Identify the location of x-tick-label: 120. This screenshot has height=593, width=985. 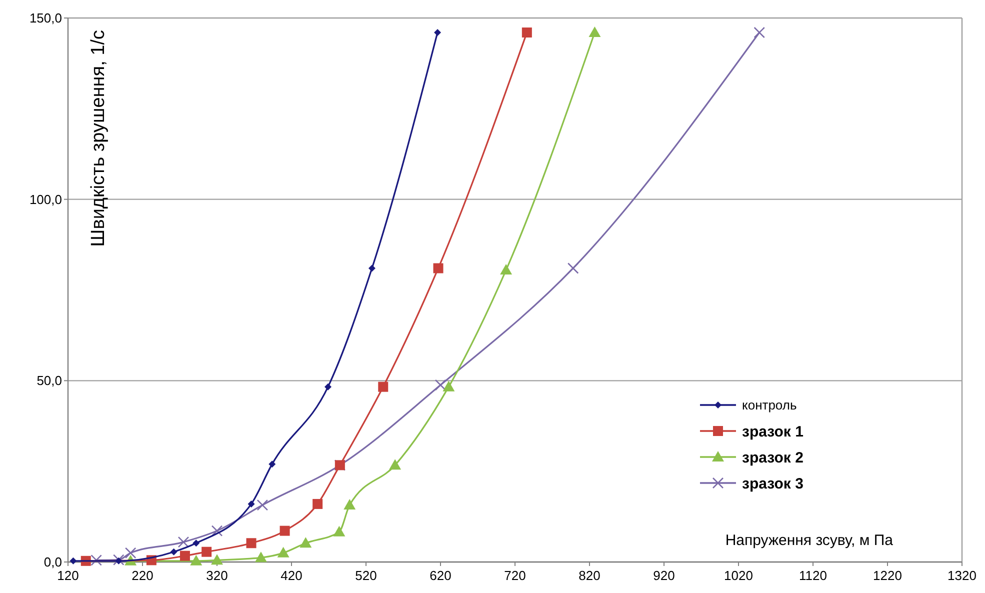
(68, 575).